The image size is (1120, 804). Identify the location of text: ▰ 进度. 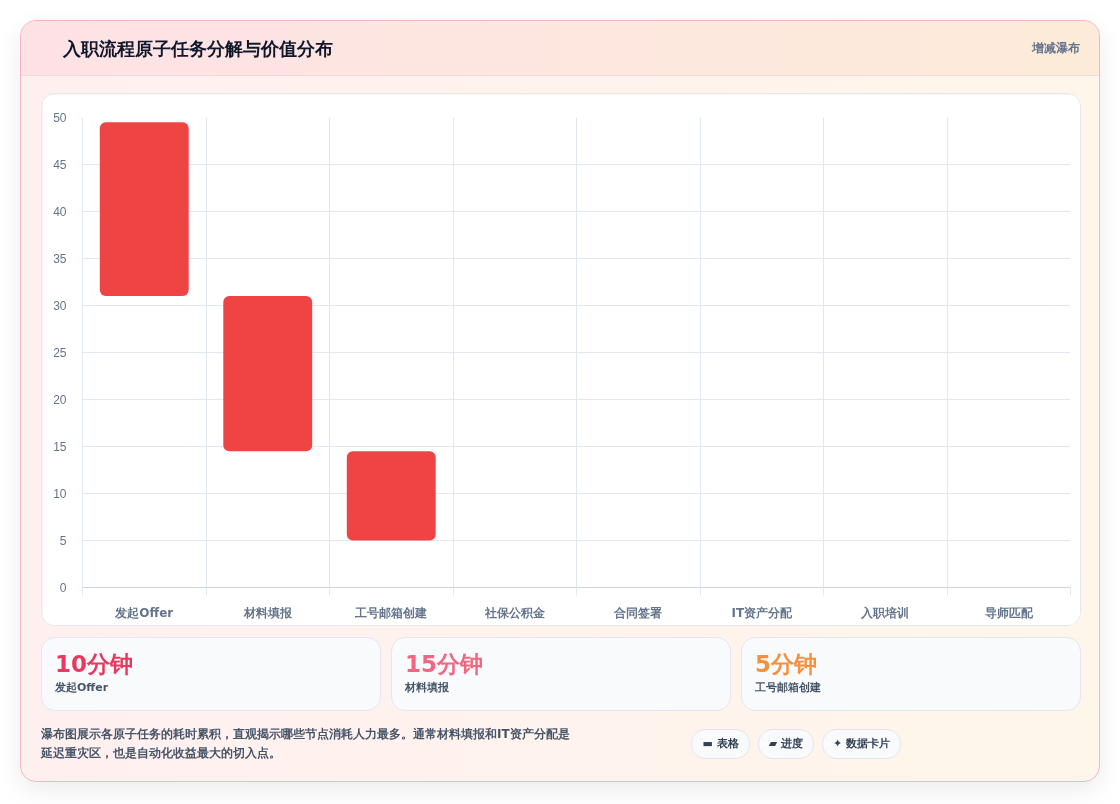
(785, 744).